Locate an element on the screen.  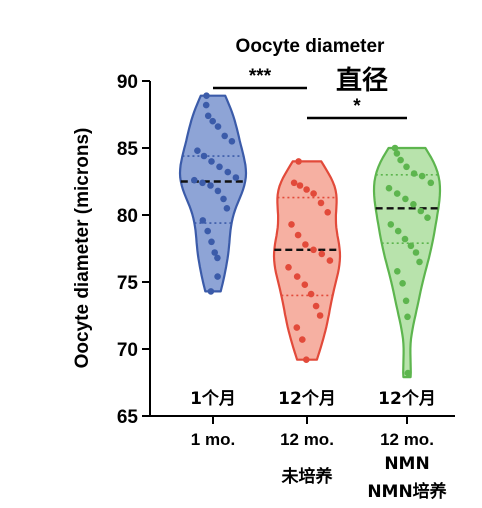
y-tick-label: 80 is located at coordinates (127, 216).